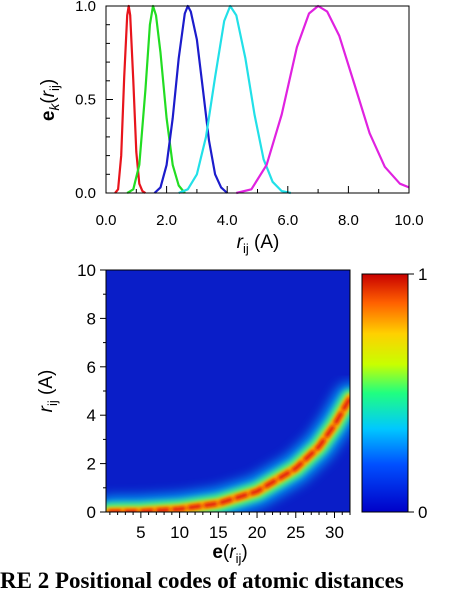 The width and height of the screenshot is (460, 598). I want to click on y-tick-label: 1.0, so click(85, 7).